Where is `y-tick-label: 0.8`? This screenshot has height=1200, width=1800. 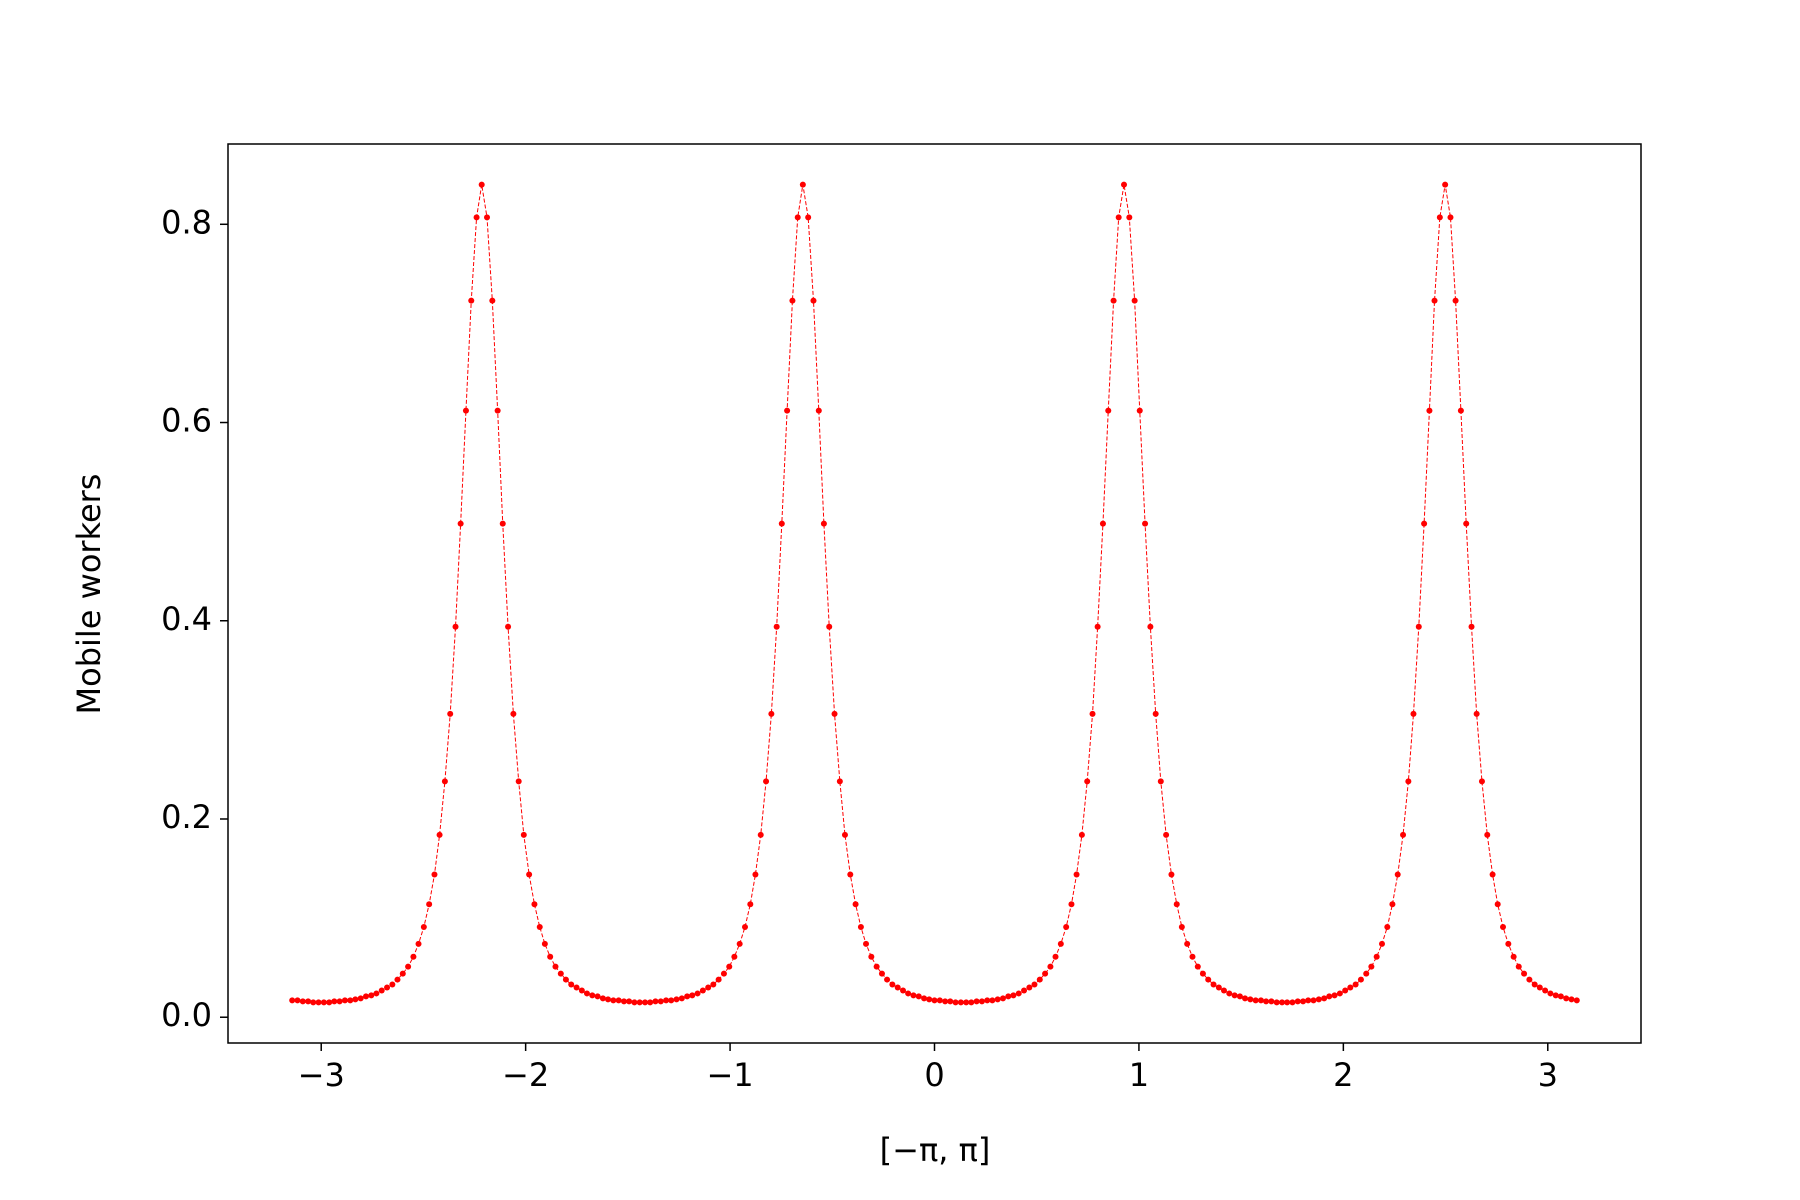 y-tick-label: 0.8 is located at coordinates (186, 222).